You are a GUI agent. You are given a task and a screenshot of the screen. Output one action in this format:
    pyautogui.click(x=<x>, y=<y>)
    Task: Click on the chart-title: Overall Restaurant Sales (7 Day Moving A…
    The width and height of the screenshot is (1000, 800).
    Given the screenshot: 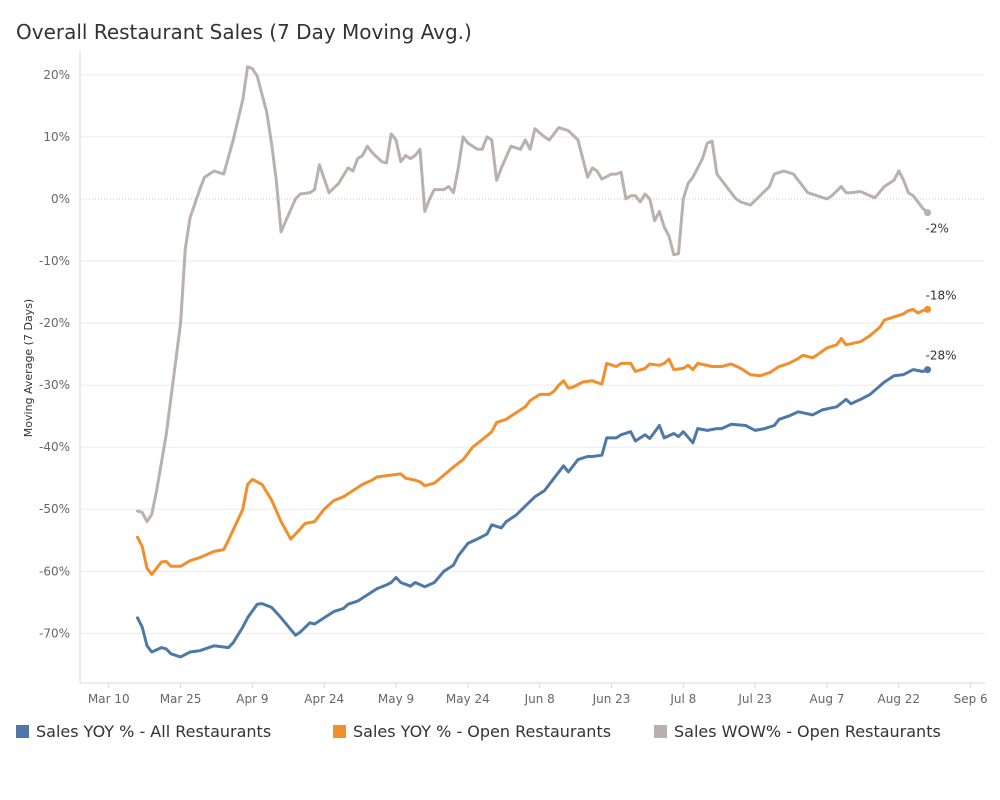 What is the action you would take?
    pyautogui.click(x=244, y=32)
    